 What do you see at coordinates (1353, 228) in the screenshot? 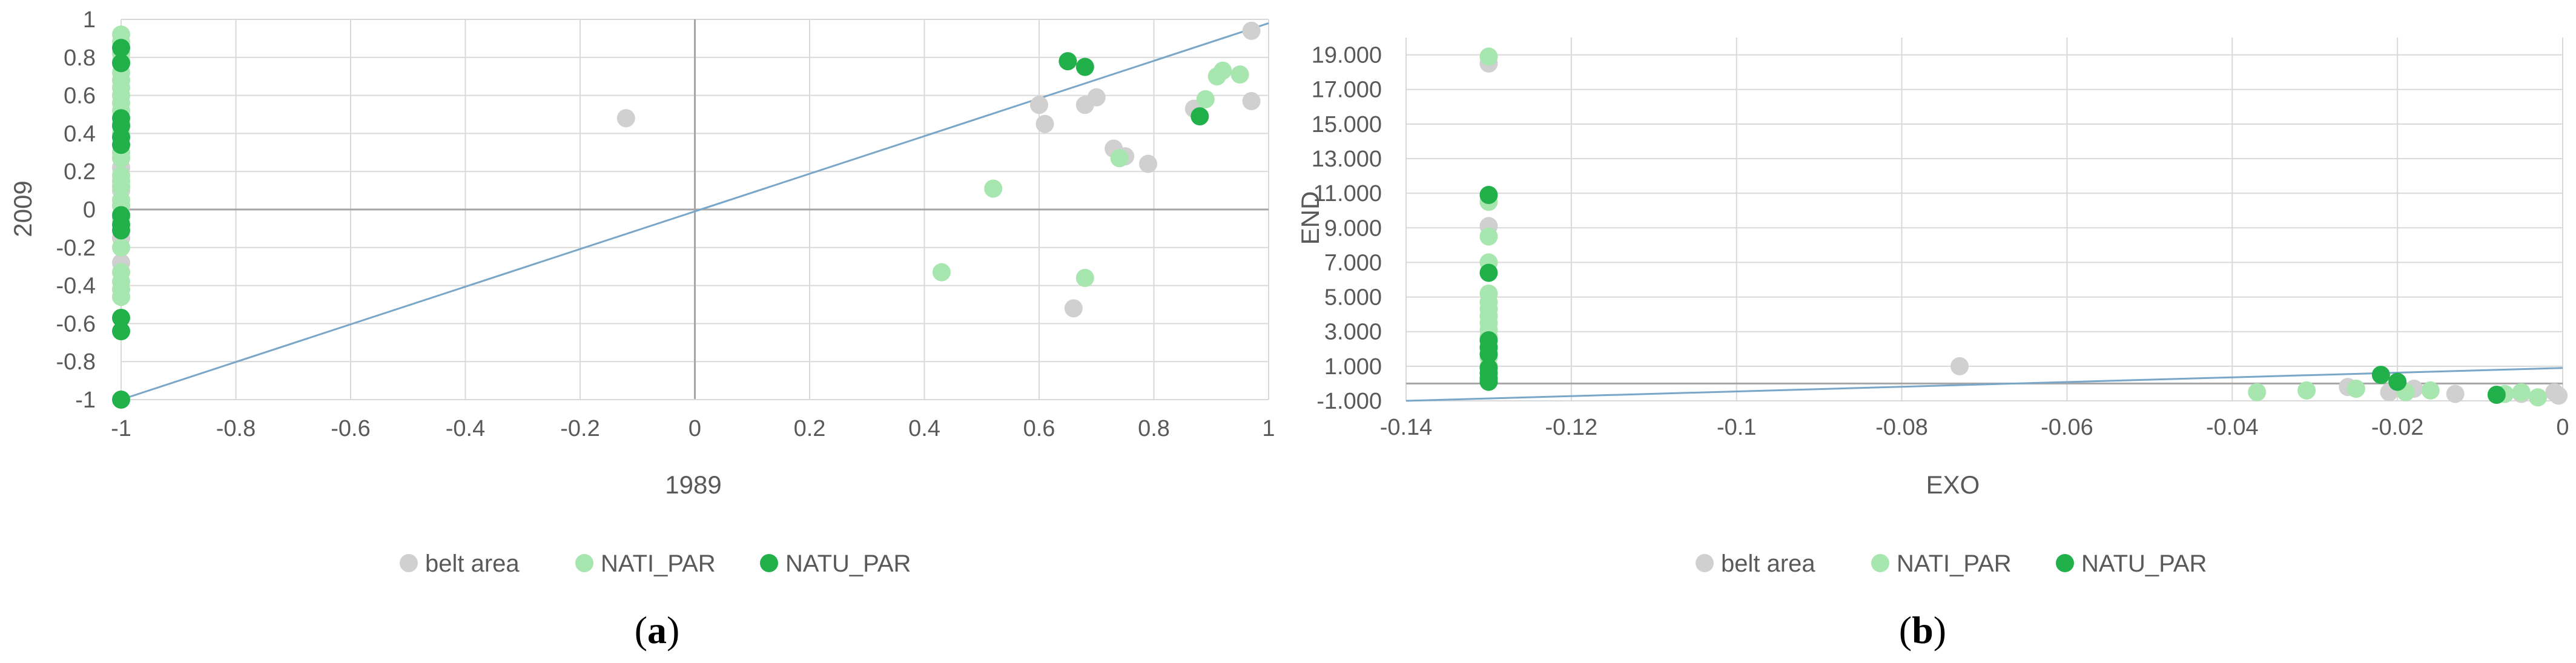
I see `chart-b-y-tick-label: 9.000` at bounding box center [1353, 228].